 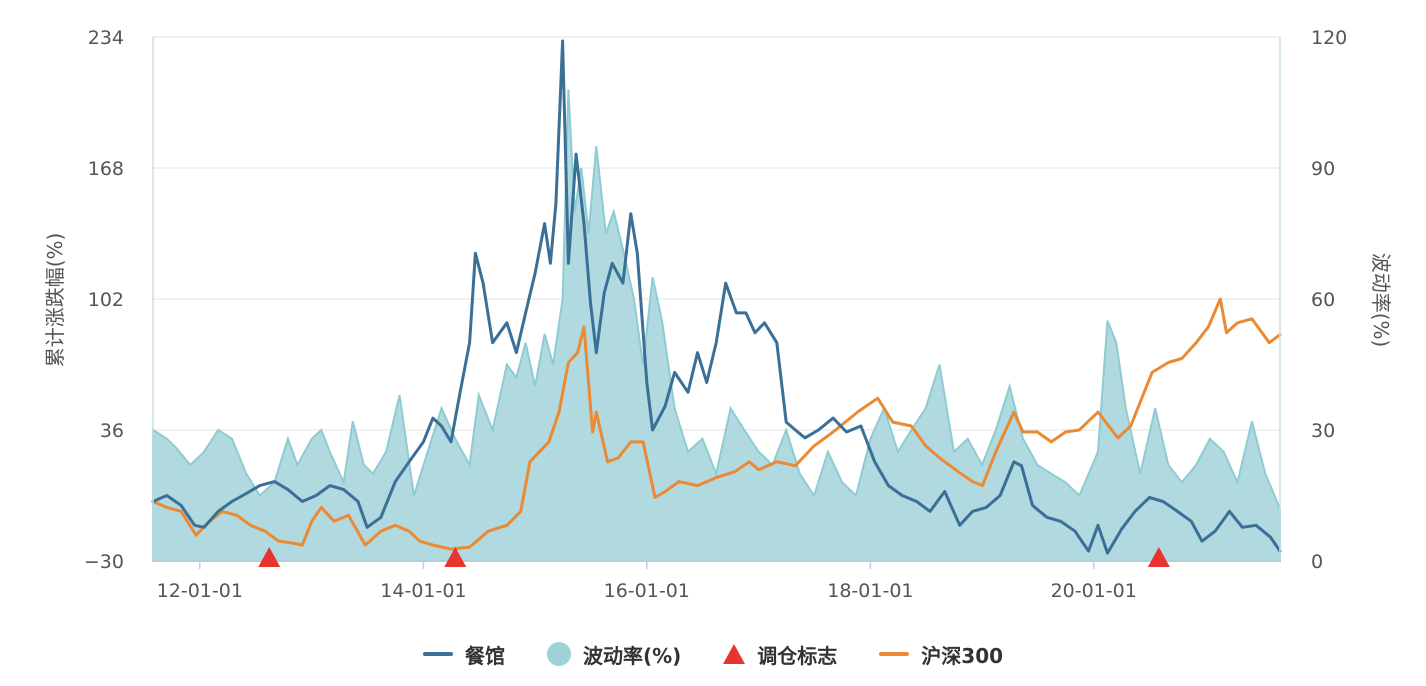 I want to click on y-tick-right: 60, so click(x=1323, y=300).